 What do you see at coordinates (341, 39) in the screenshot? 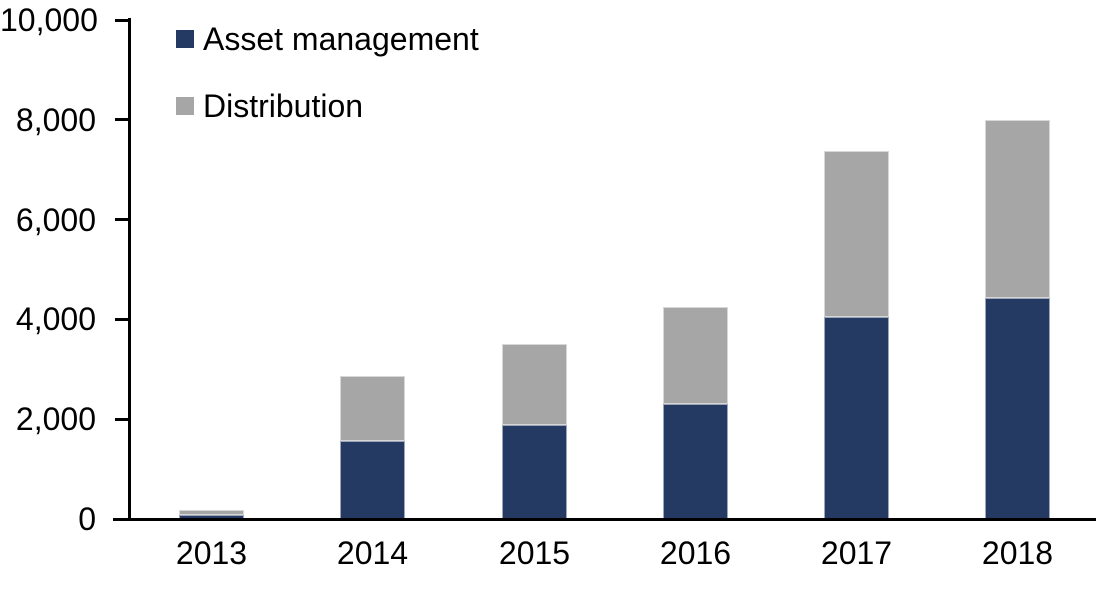
I see `legend-label-asset-management: Asset management` at bounding box center [341, 39].